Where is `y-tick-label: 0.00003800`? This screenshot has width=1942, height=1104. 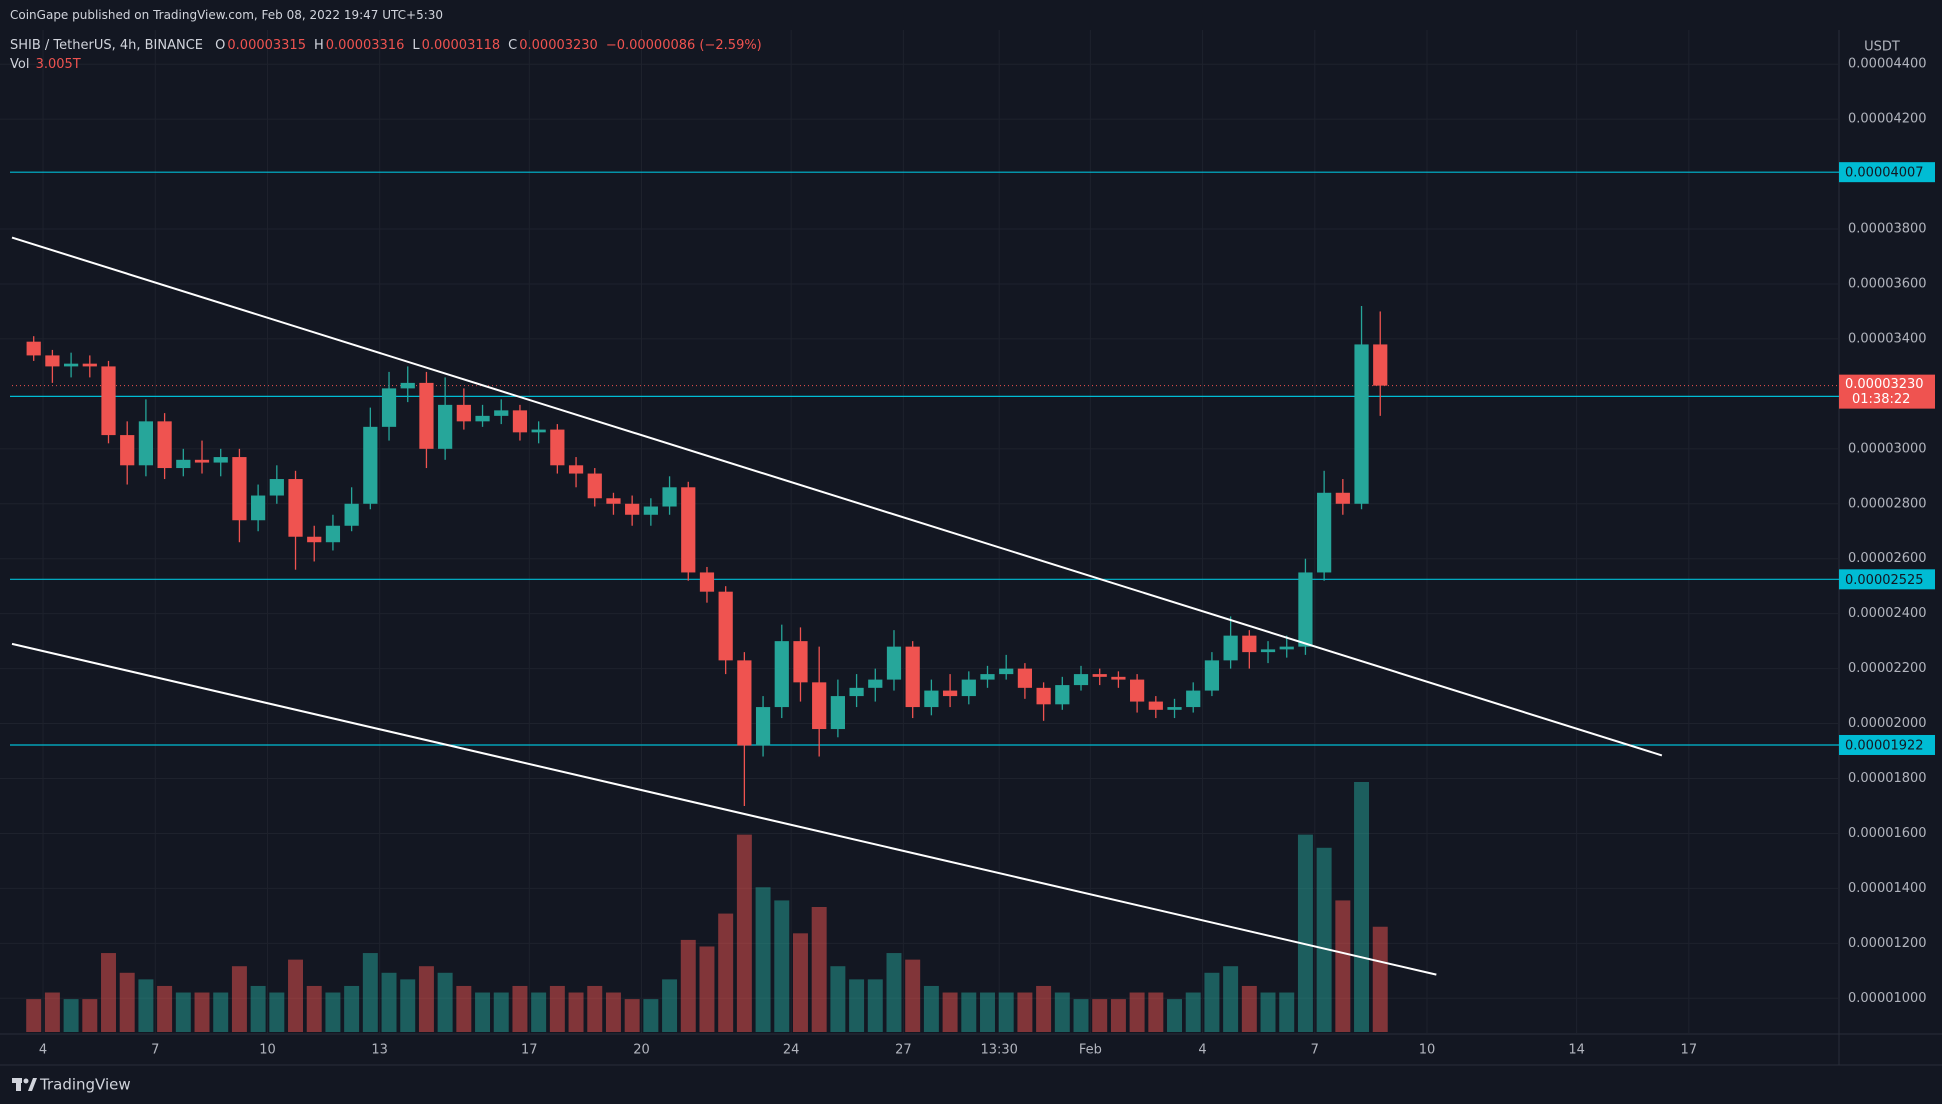 y-tick-label: 0.00003800 is located at coordinates (1887, 229).